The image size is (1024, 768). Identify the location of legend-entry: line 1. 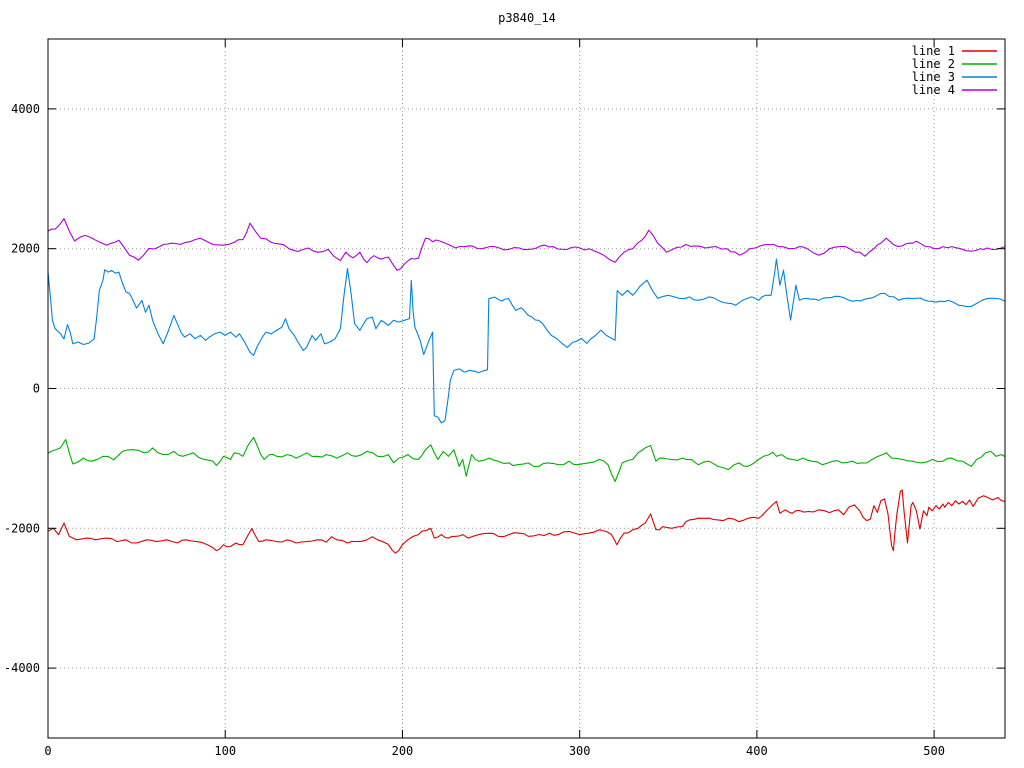
(954, 51).